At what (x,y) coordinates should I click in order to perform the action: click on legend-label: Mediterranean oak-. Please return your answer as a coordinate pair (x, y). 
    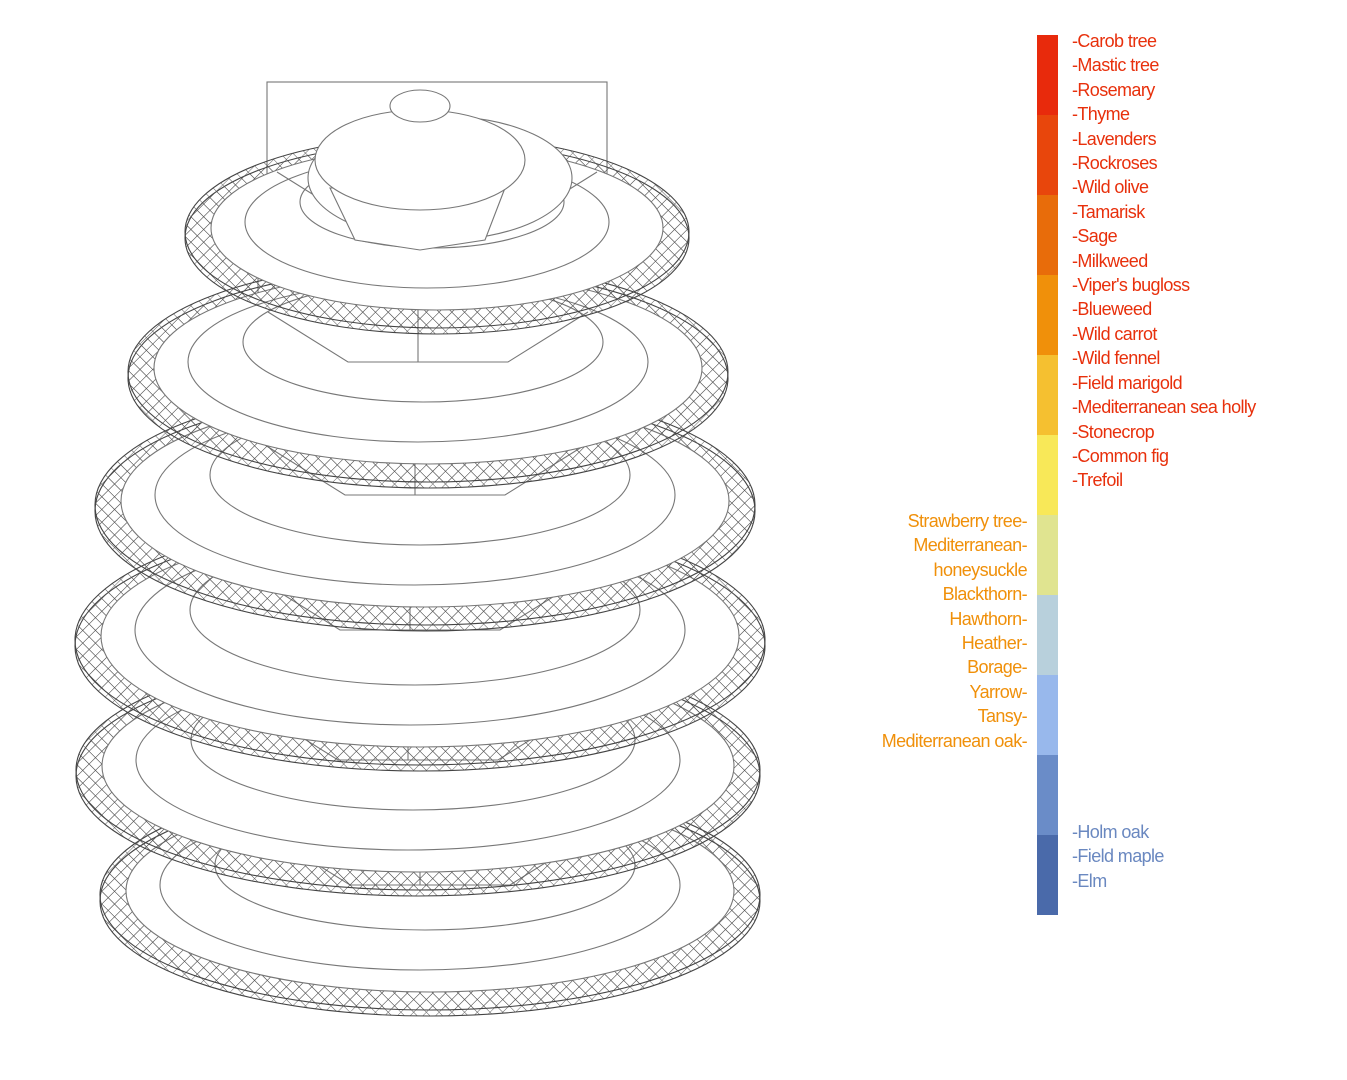
    Looking at the image, I should click on (954, 740).